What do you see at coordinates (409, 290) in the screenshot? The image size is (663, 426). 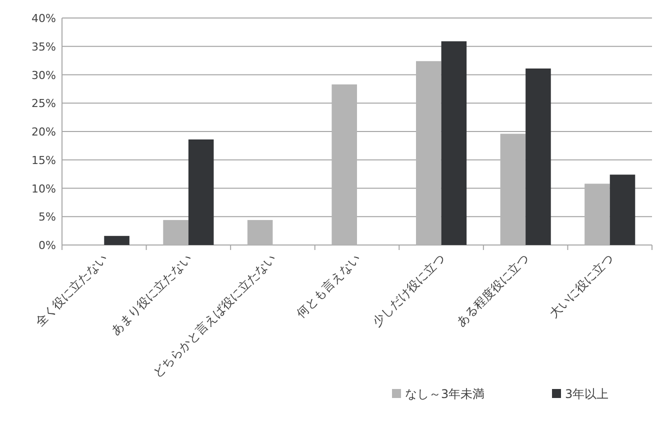 I see `x-tick-label: 少しだけ役に立つ` at bounding box center [409, 290].